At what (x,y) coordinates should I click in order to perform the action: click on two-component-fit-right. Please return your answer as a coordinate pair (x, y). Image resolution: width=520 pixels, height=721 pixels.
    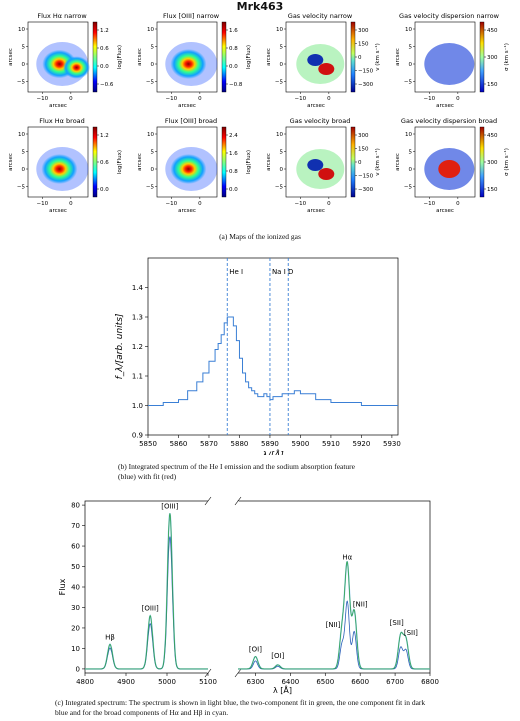
    Looking at the image, I should click on (334, 615).